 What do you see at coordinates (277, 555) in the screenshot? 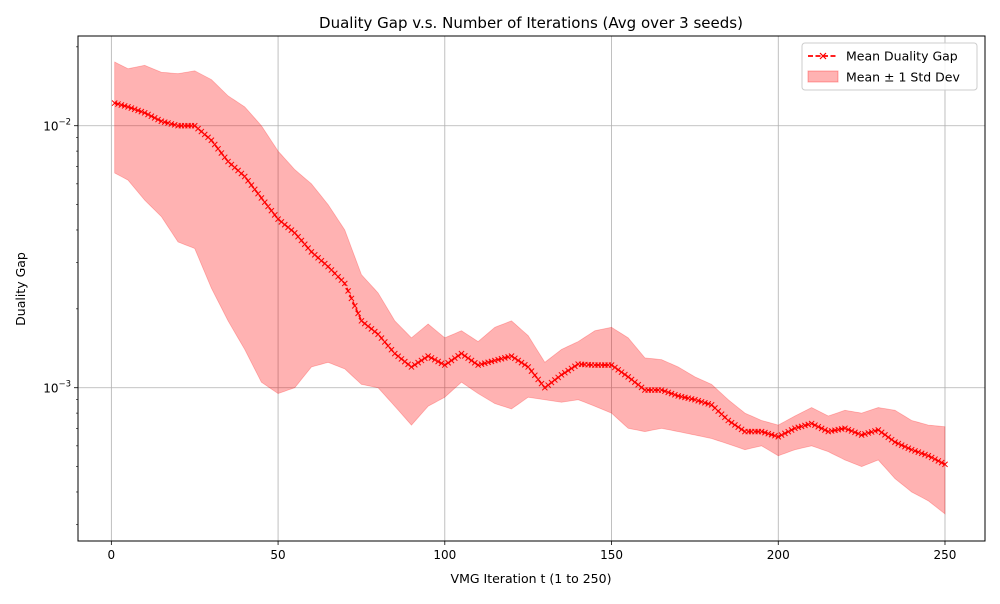
I see `x-tick-label-1: 50` at bounding box center [277, 555].